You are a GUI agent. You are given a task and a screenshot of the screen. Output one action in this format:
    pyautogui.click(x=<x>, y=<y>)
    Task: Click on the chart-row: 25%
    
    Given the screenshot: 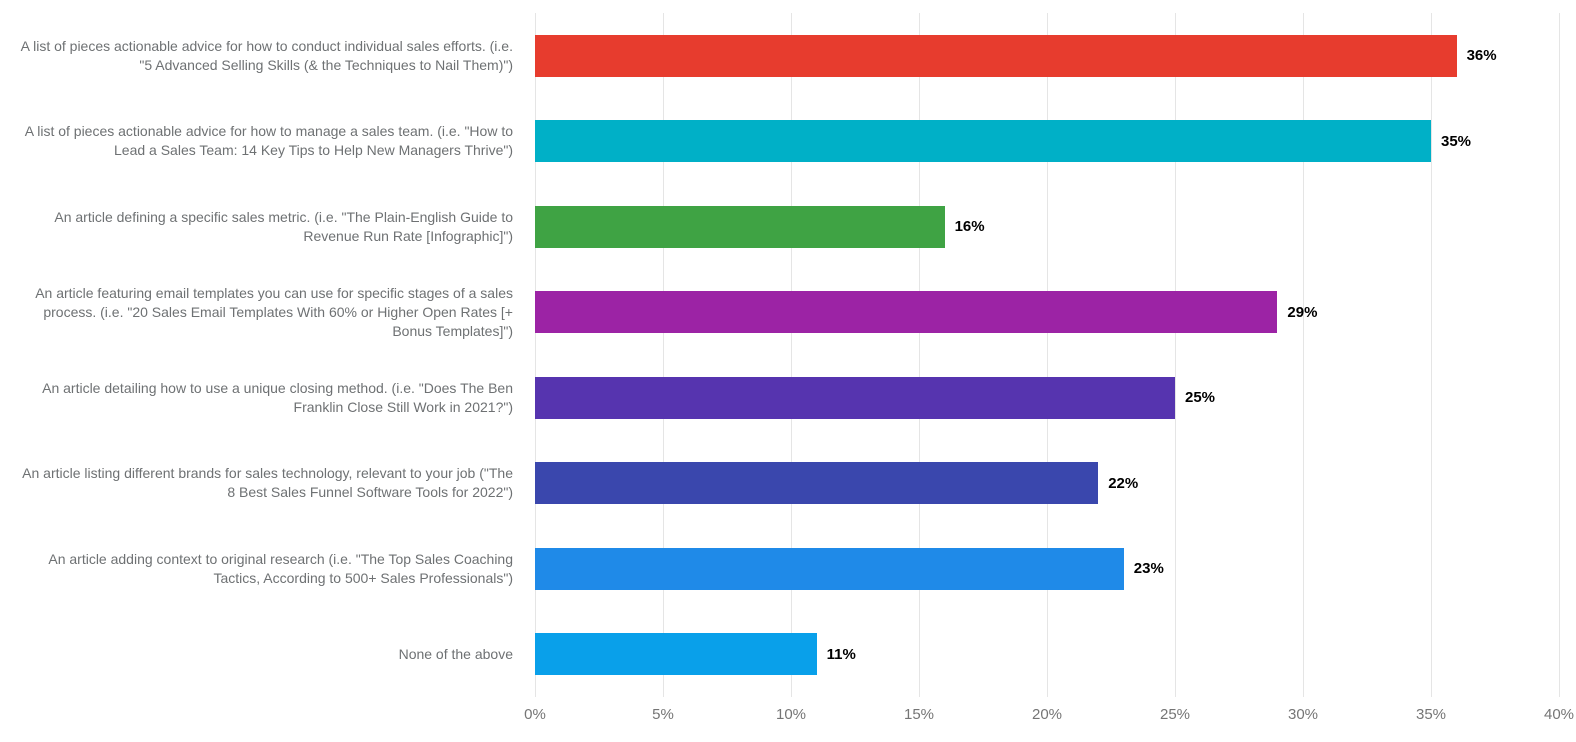 What is the action you would take?
    pyautogui.click(x=1047, y=398)
    